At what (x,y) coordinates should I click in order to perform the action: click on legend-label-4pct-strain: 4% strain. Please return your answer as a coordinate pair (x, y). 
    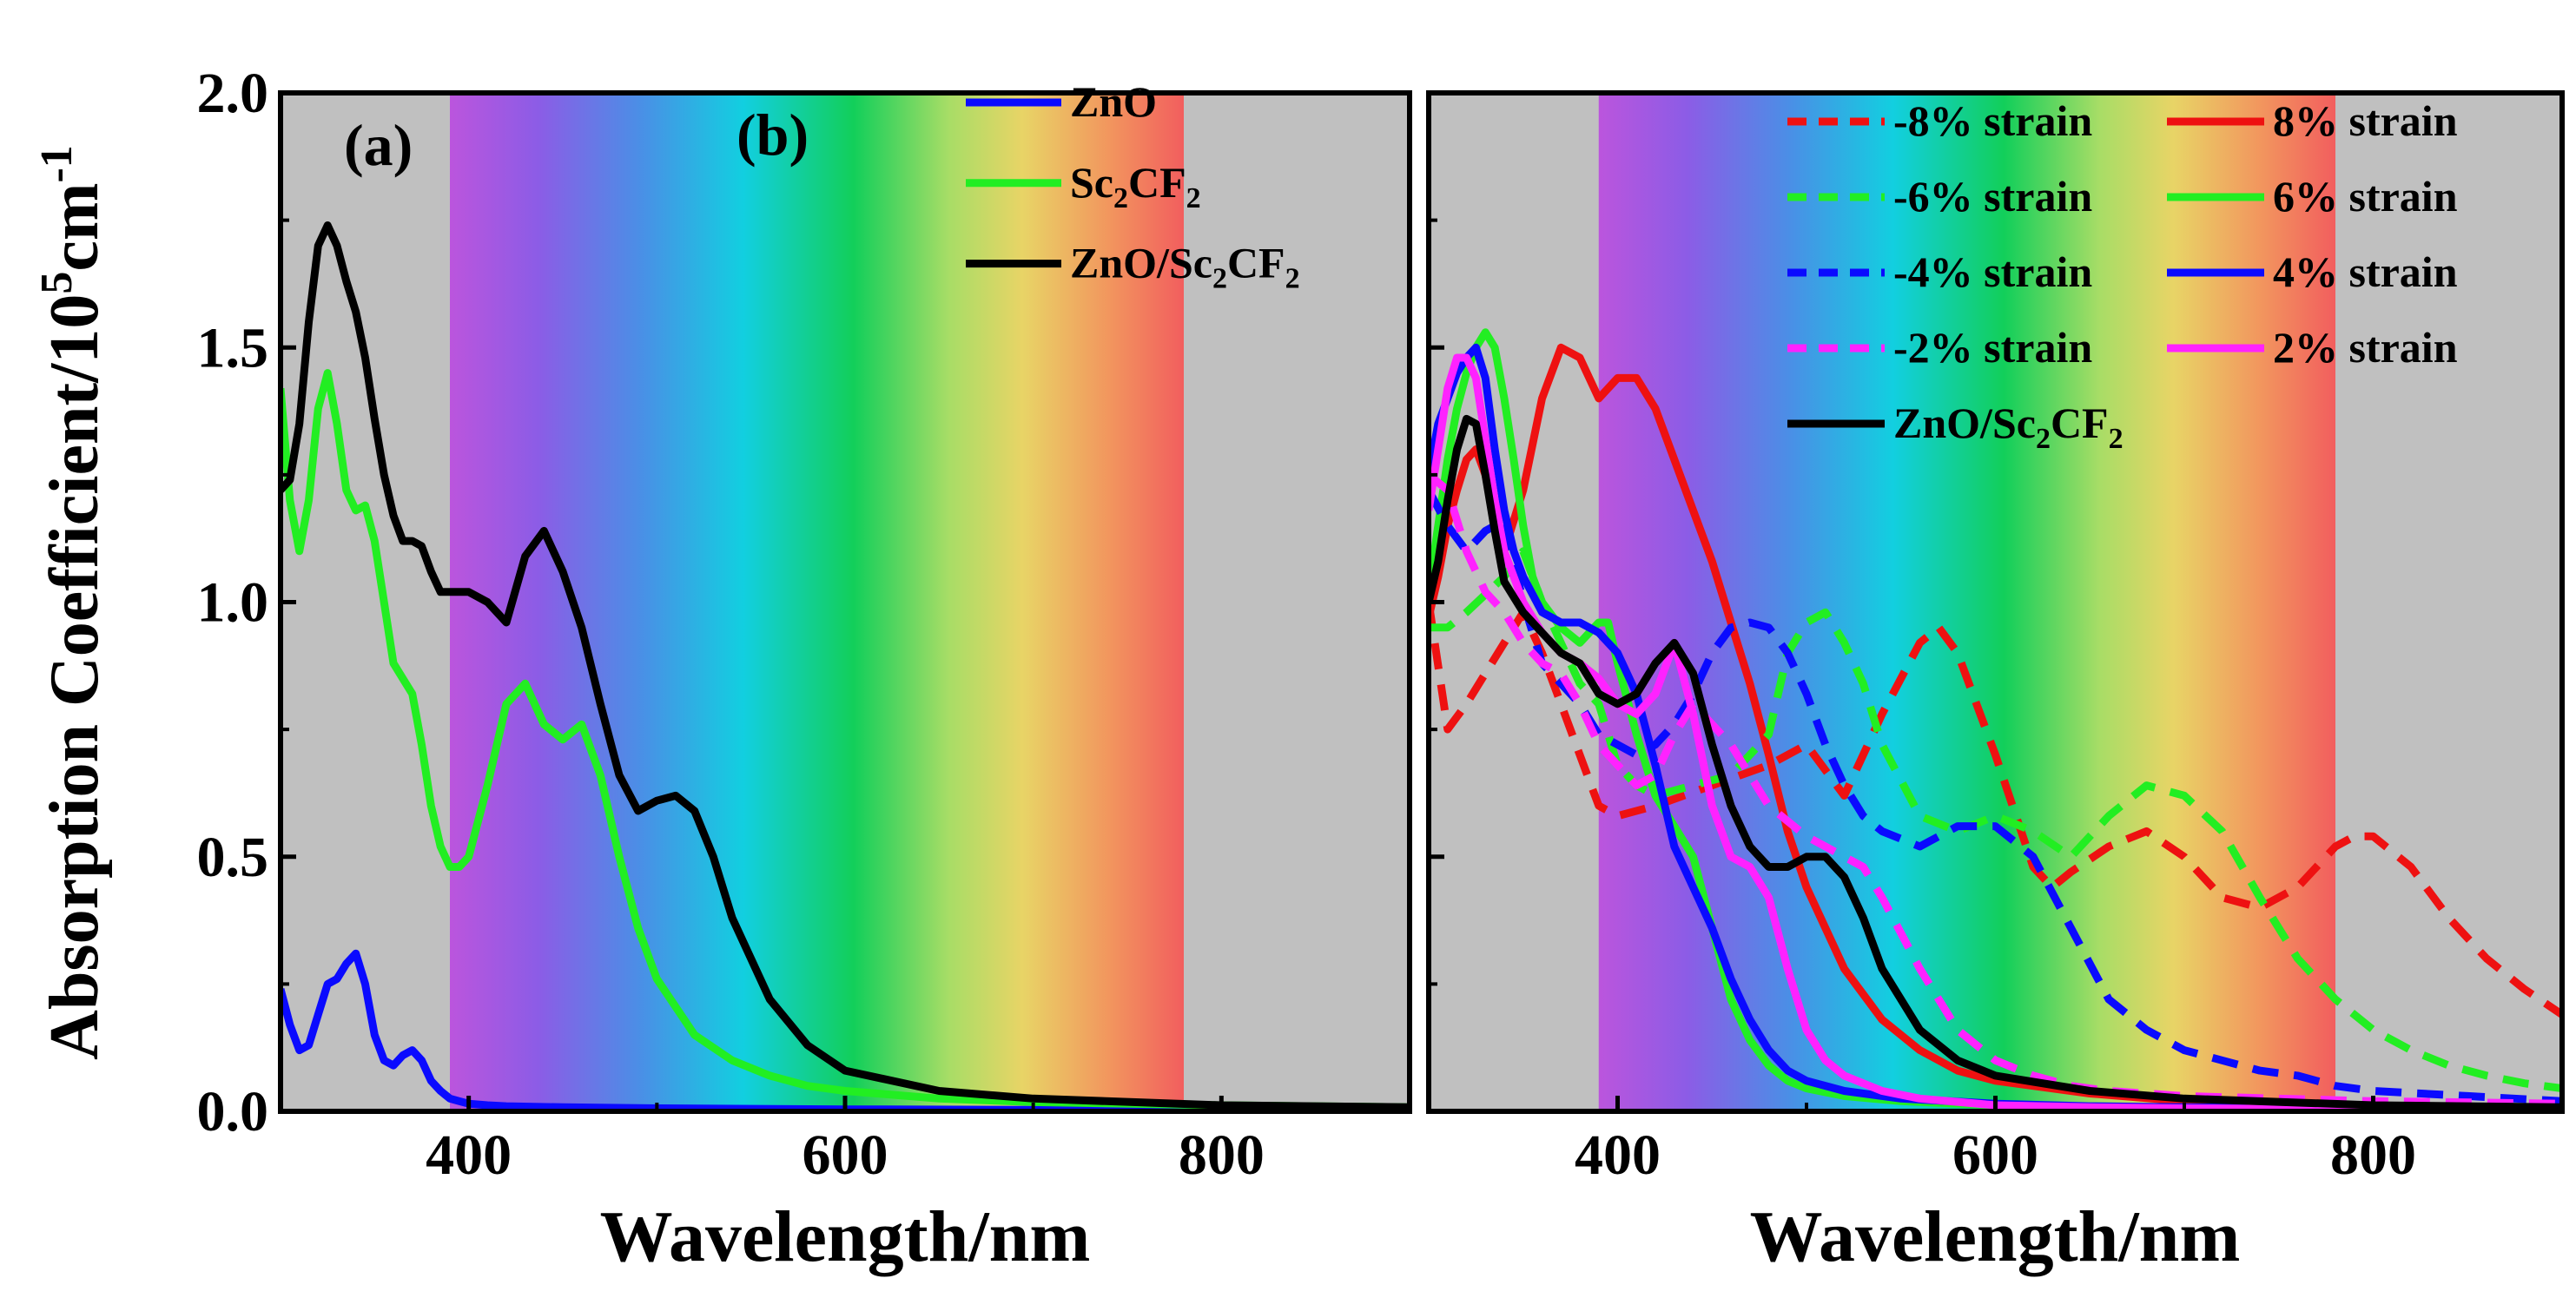
    Looking at the image, I should click on (2366, 271).